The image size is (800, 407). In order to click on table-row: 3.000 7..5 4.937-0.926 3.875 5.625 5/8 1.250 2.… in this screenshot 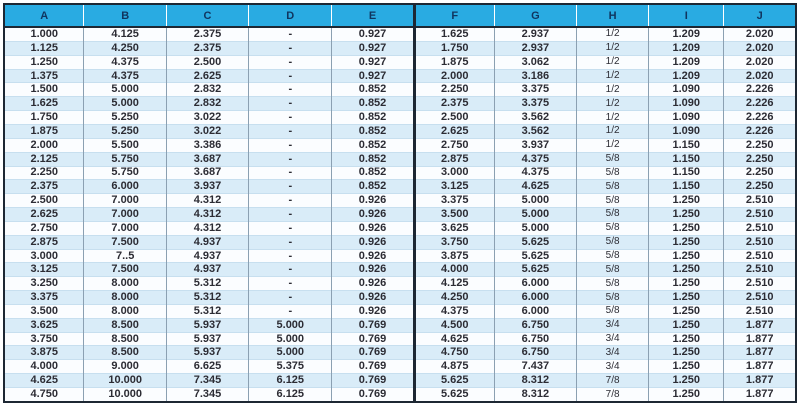, I will do `click(400, 255)`.